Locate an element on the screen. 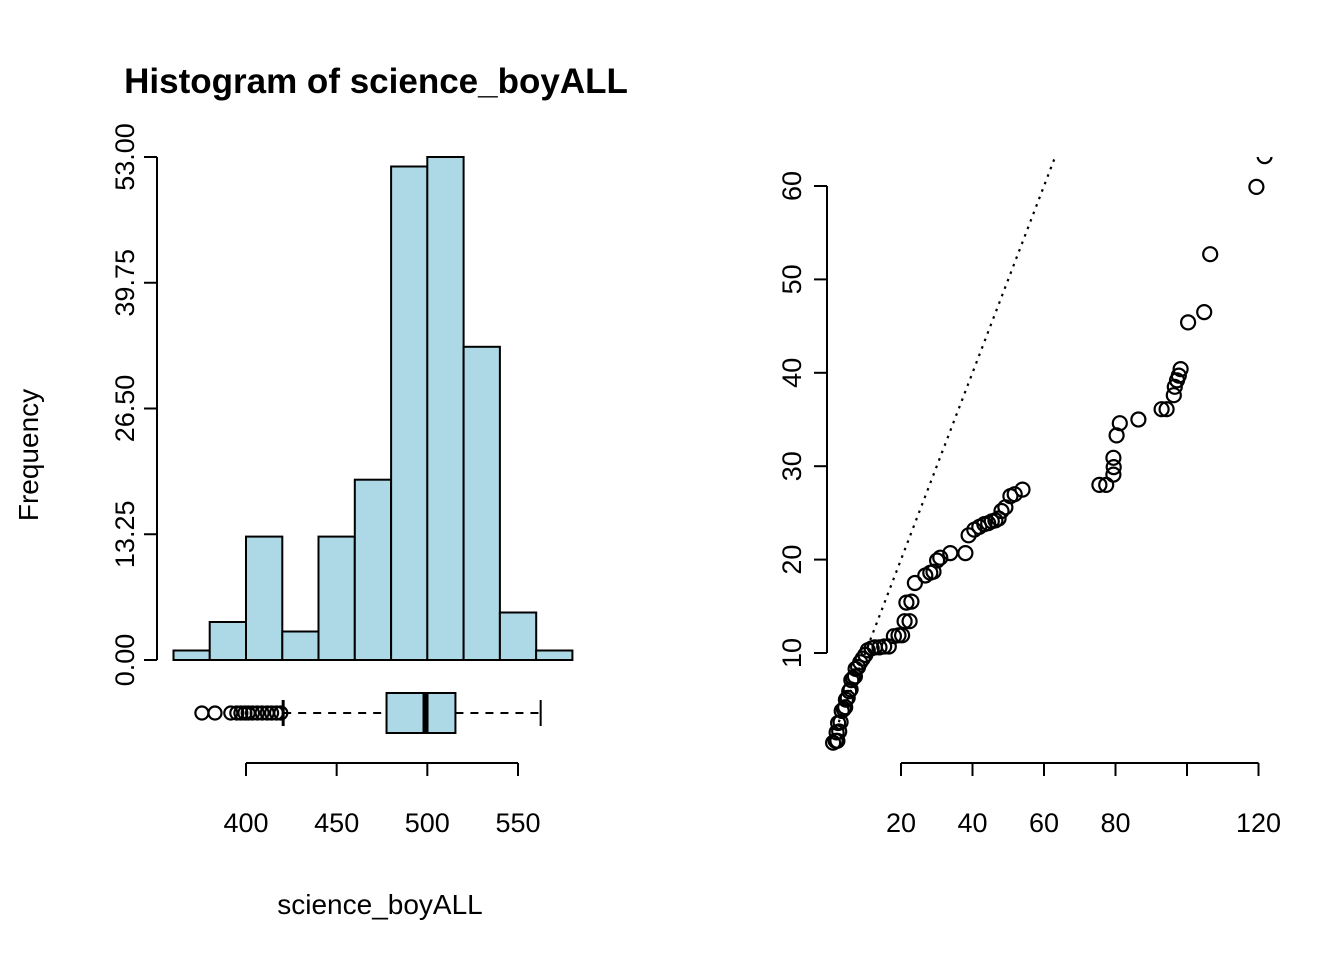  box is located at coordinates (421, 713).